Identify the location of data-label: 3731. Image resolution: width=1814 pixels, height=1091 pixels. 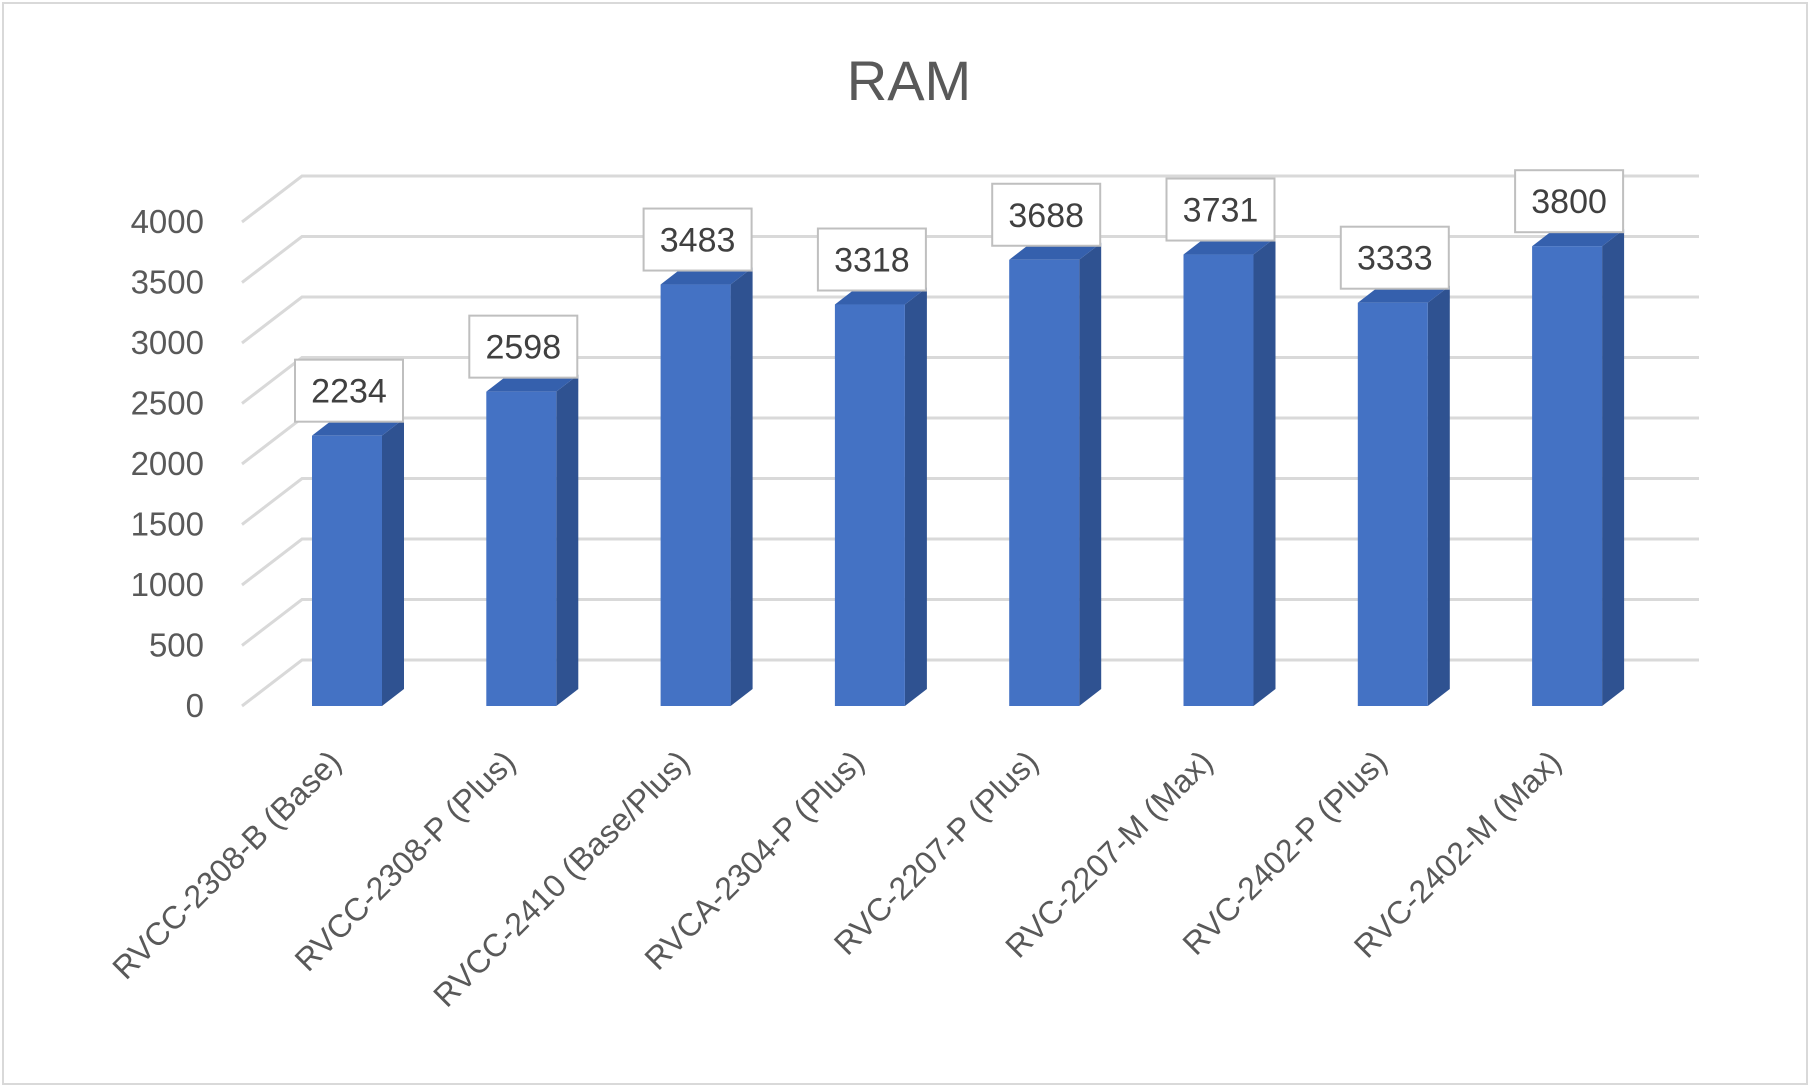
(1220, 209).